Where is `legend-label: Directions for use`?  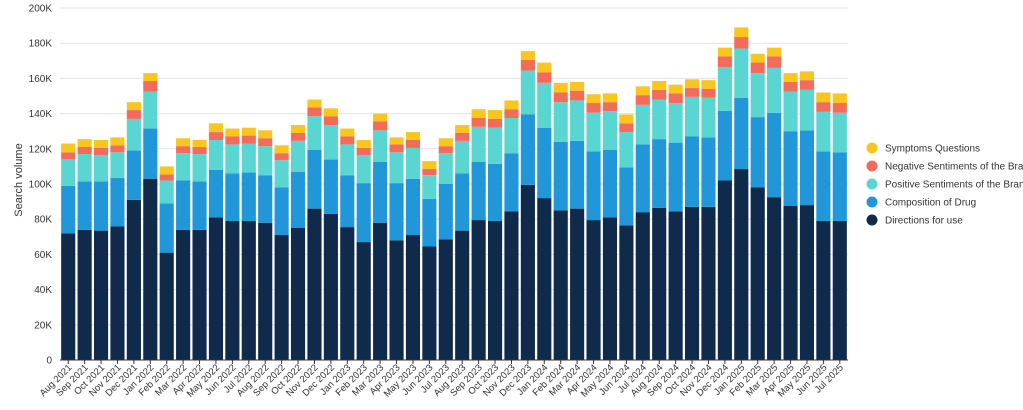
legend-label: Directions for use is located at coordinates (924, 221).